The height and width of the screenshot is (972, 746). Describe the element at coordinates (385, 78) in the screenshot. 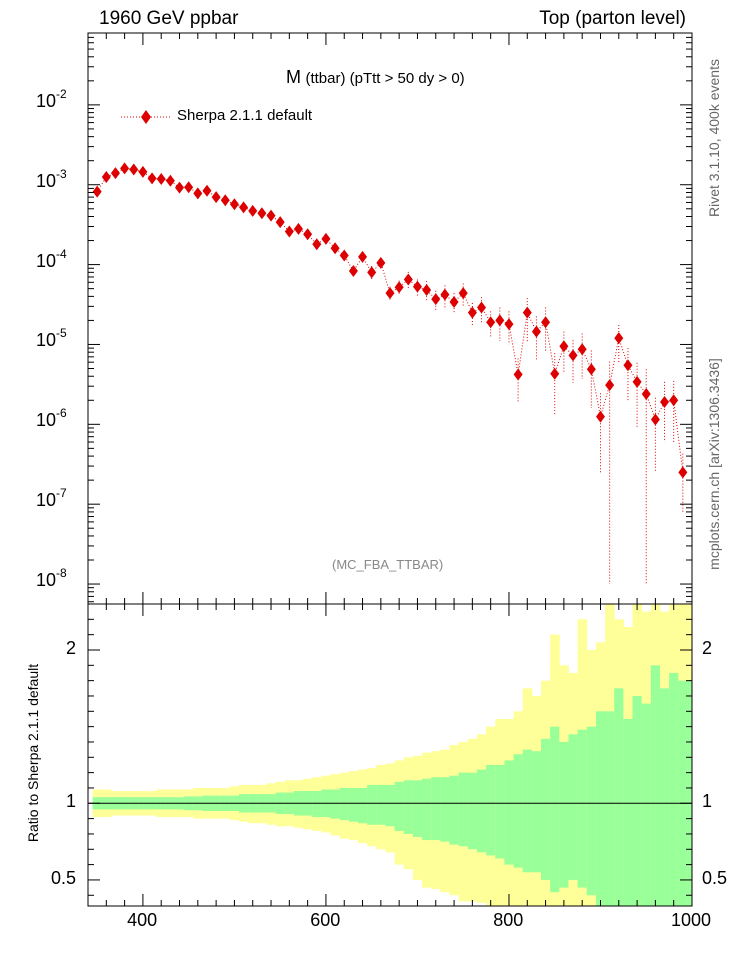

I see `plot-title-sub: (ttbar) (pTtt > 50 dy > 0)` at that location.